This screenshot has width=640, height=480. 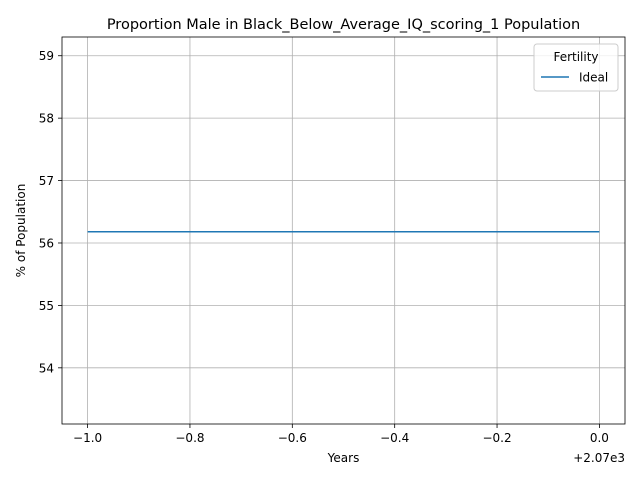 What do you see at coordinates (593, 78) in the screenshot?
I see `legend-label-ideal: Ideal` at bounding box center [593, 78].